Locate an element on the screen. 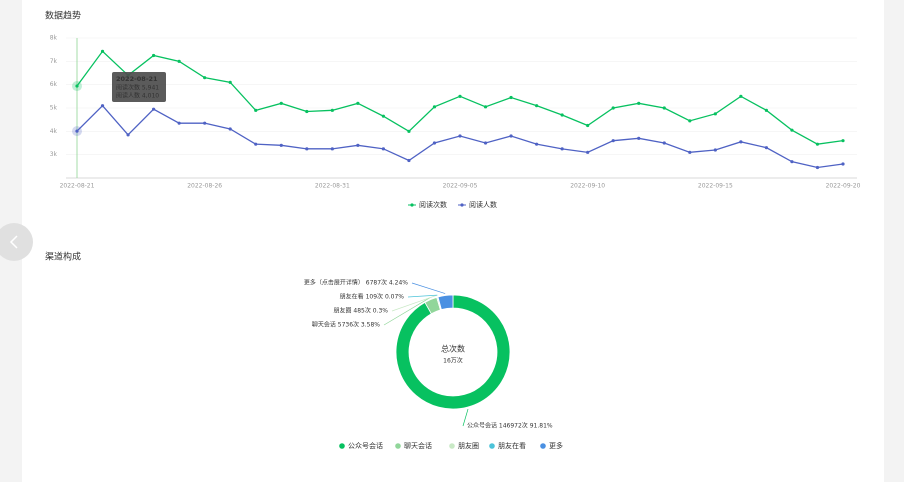 The image size is (904, 482). prev-icon is located at coordinates (13, 242).